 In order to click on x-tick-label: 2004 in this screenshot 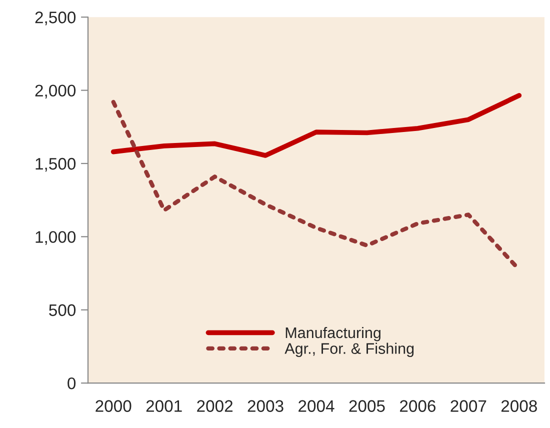, I will do `click(316, 406)`.